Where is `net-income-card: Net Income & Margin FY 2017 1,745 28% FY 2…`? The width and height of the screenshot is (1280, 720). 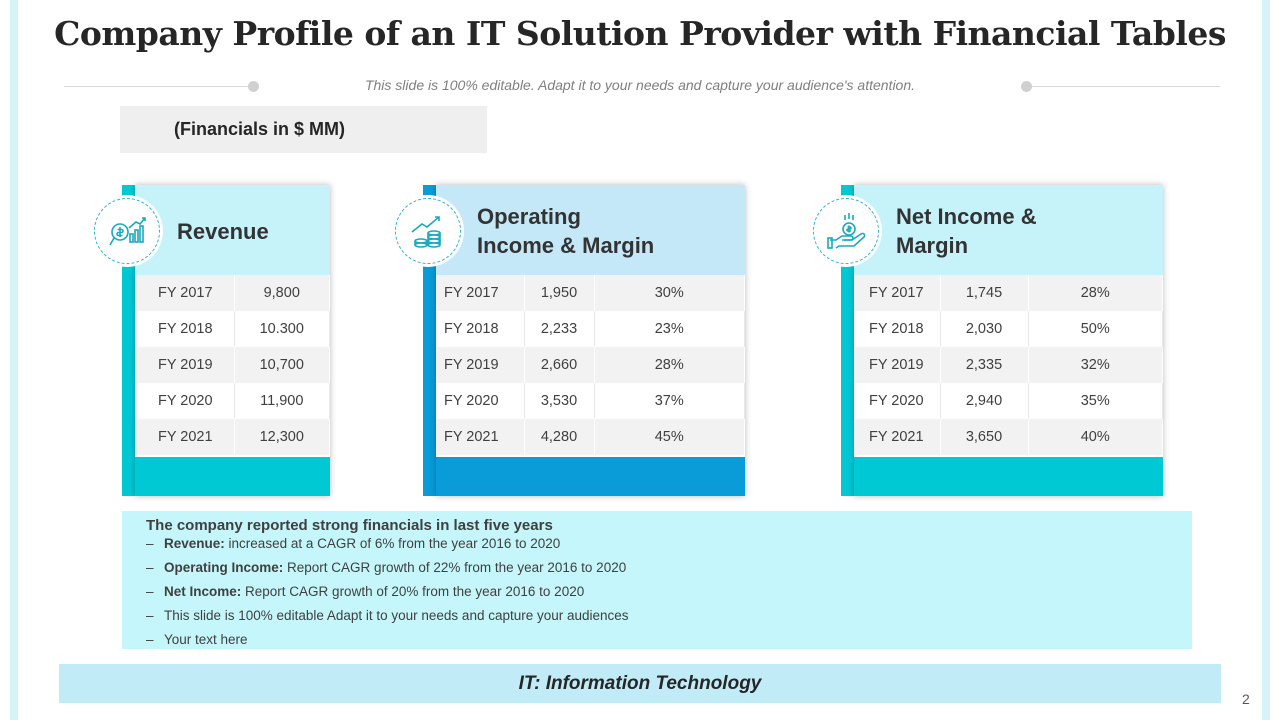 net-income-card: Net Income & Margin FY 2017 1,745 28% FY 2… is located at coordinates (1002, 340).